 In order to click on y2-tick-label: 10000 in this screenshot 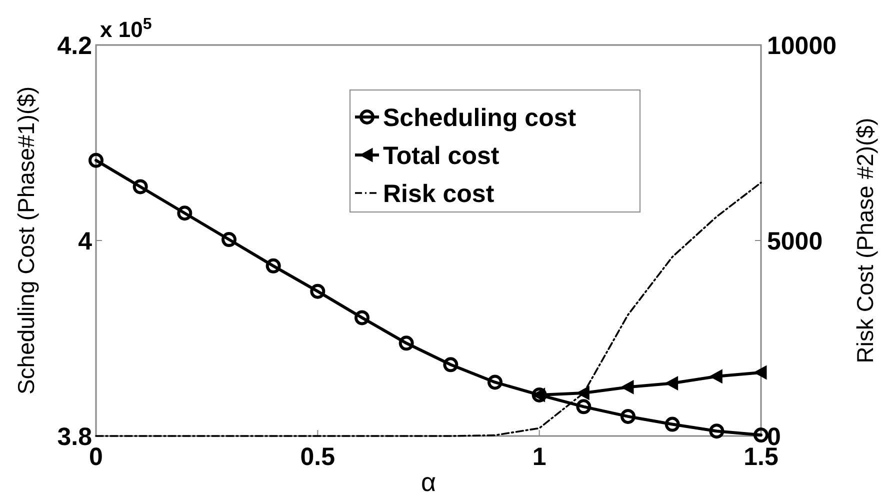, I will do `click(802, 46)`.